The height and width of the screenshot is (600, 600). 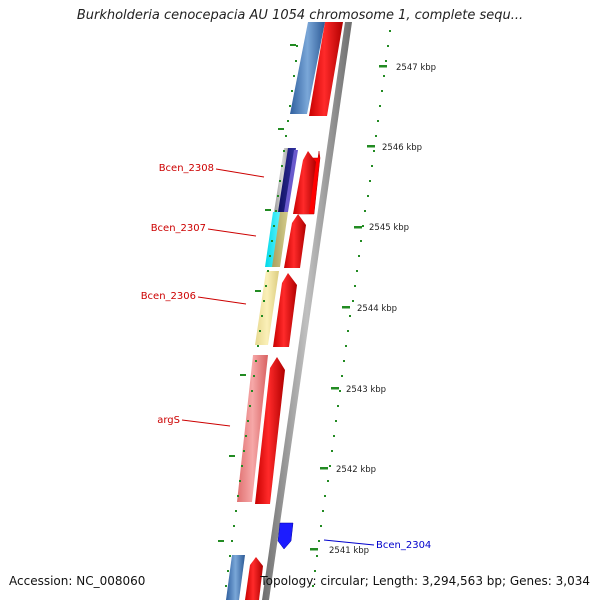 I want to click on ruler-tick-label: 2547 kbp, so click(x=416, y=68).